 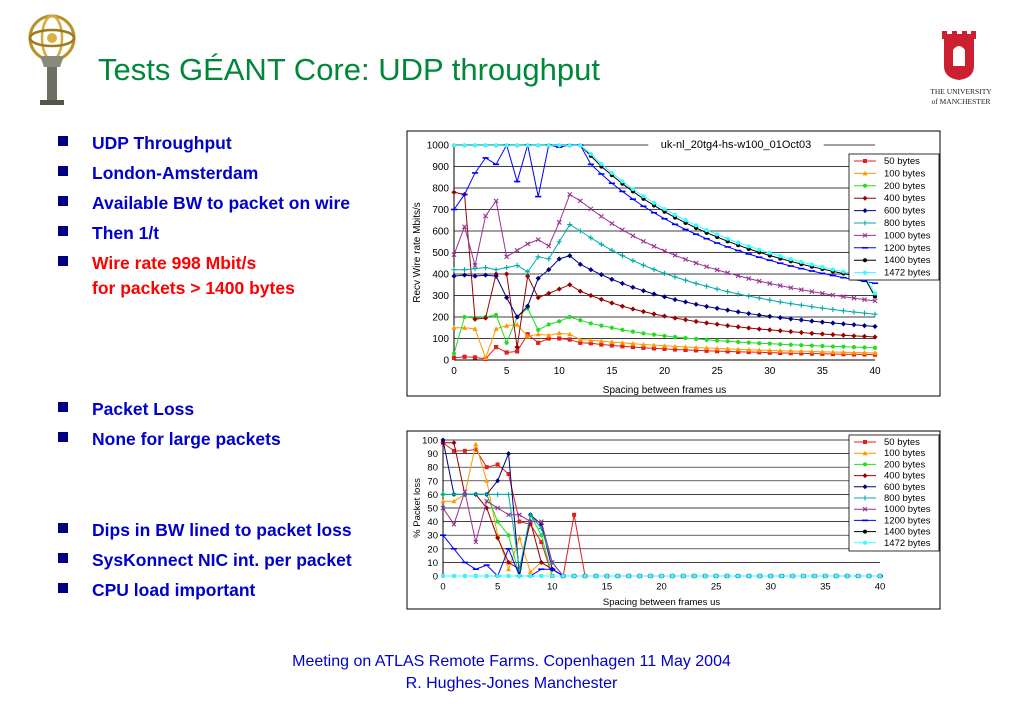 I want to click on bullet-text: None for large packets, so click(x=186, y=439).